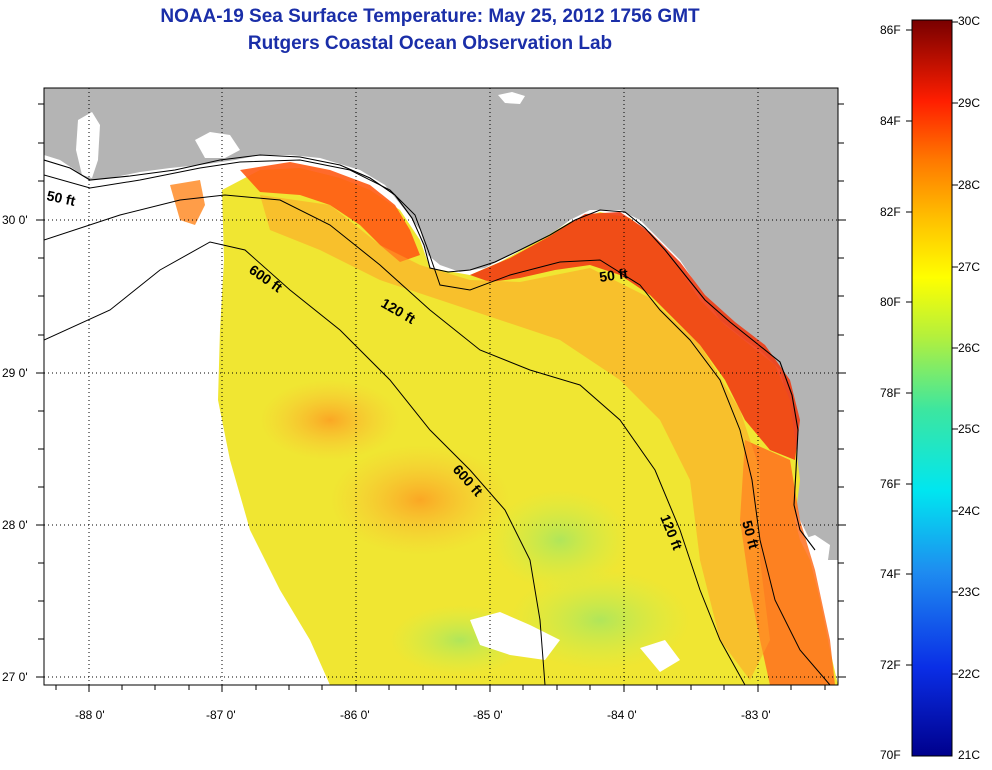 The width and height of the screenshot is (992, 770). I want to click on y-tick-label: 27 0', so click(15, 677).